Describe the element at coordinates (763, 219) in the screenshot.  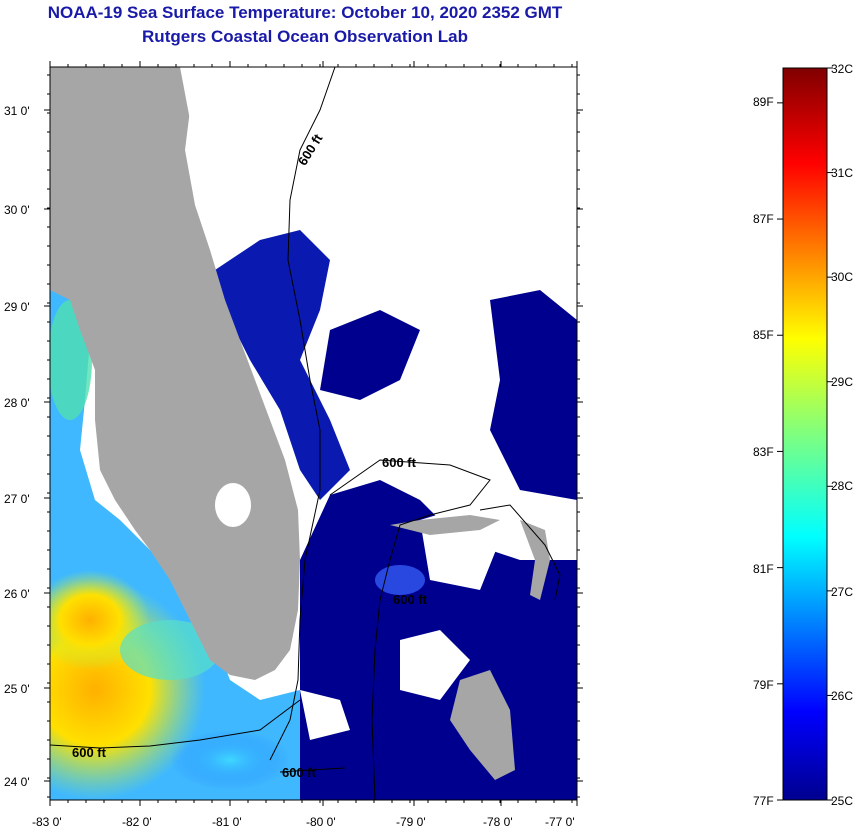
I see `colorbar-fahrenheit-label: 87F` at that location.